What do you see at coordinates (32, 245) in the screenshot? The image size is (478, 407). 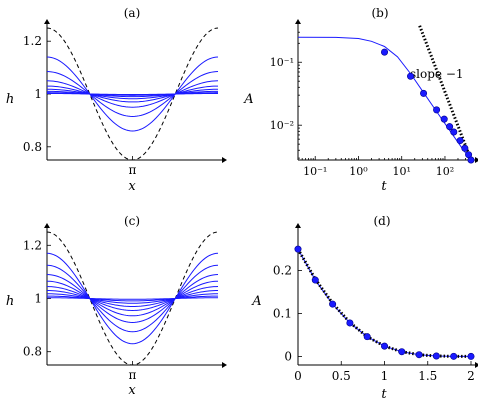 I see `panel-c-ytick-label: 1.2` at bounding box center [32, 245].